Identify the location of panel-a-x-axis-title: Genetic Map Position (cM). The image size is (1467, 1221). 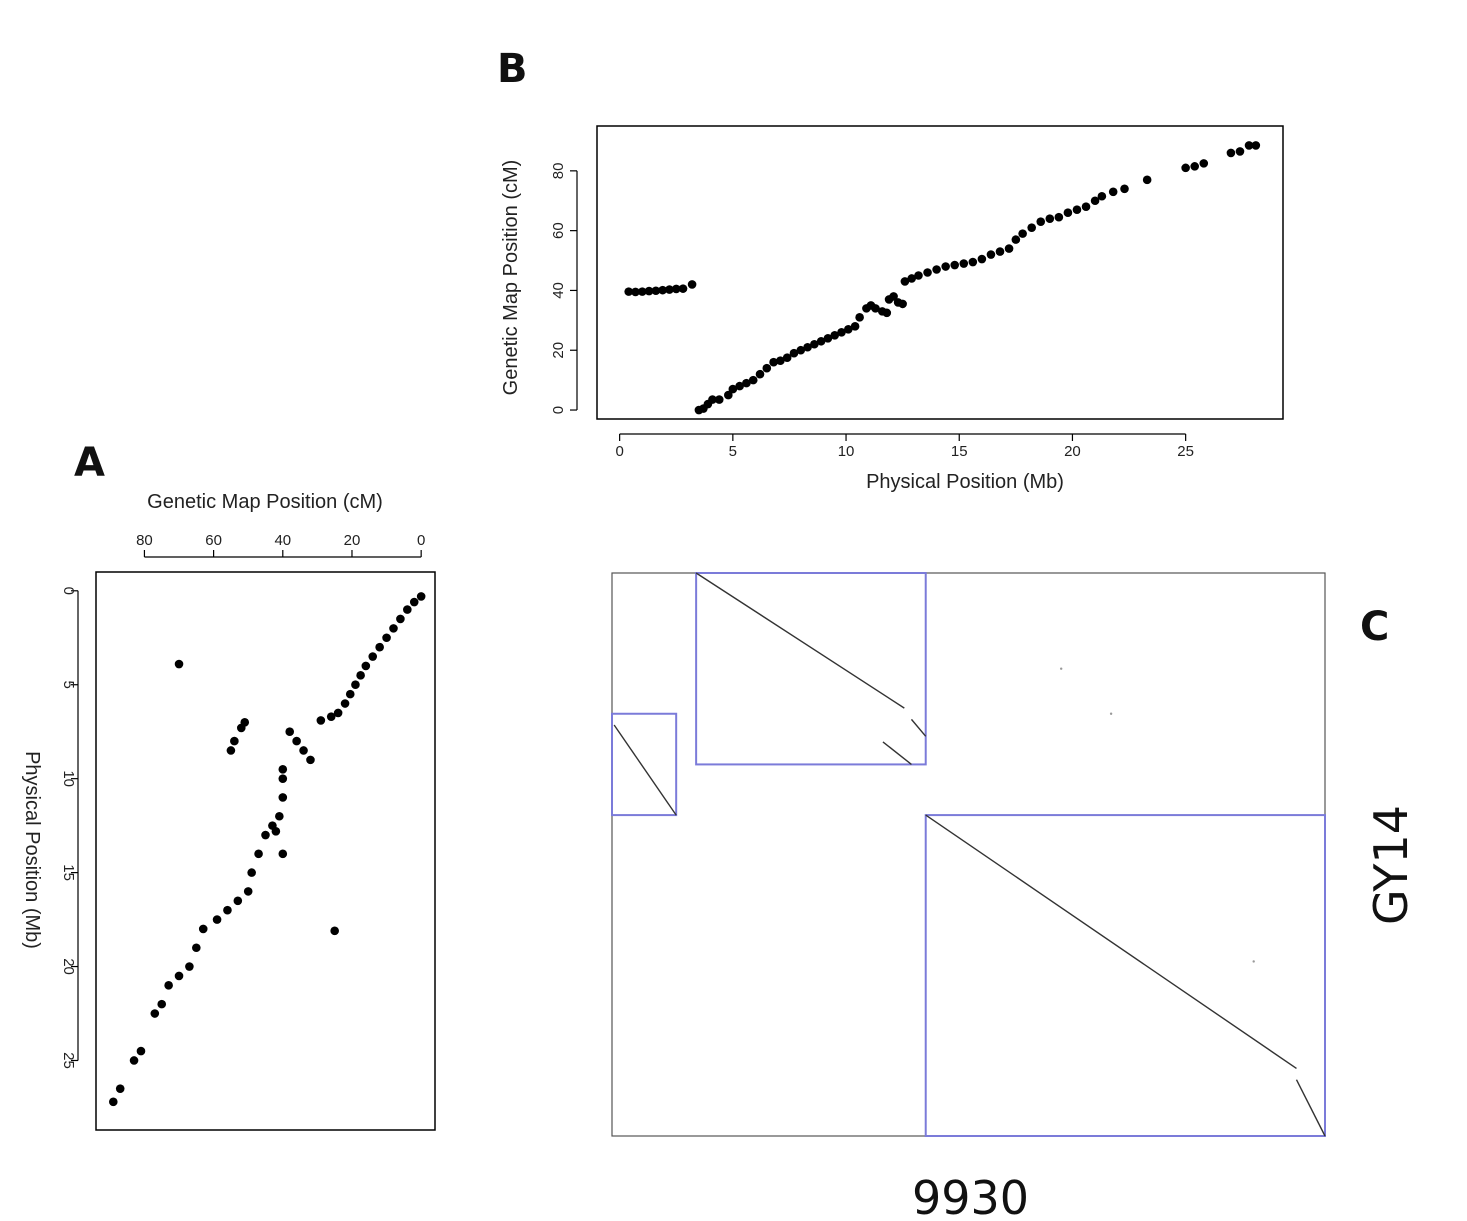
(265, 502).